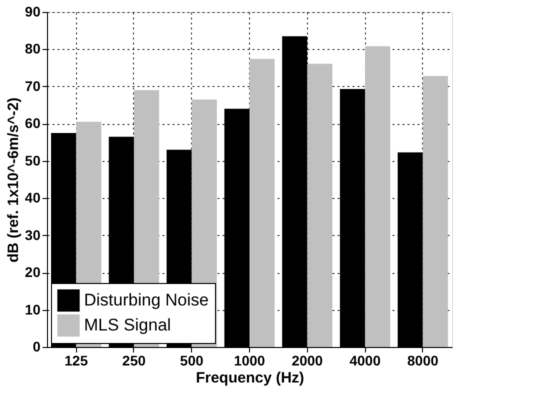 This screenshot has width=542, height=416. Describe the element at coordinates (250, 360) in the screenshot. I see `x-tick-label: 1000` at that location.